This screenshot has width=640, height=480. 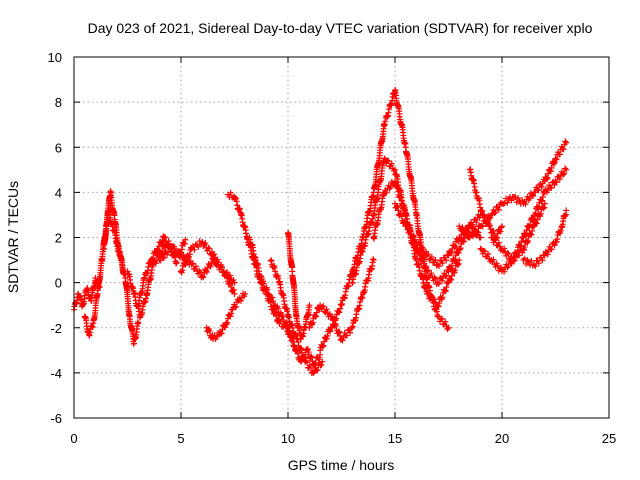 I want to click on x-tick-label: 0, so click(x=73, y=438).